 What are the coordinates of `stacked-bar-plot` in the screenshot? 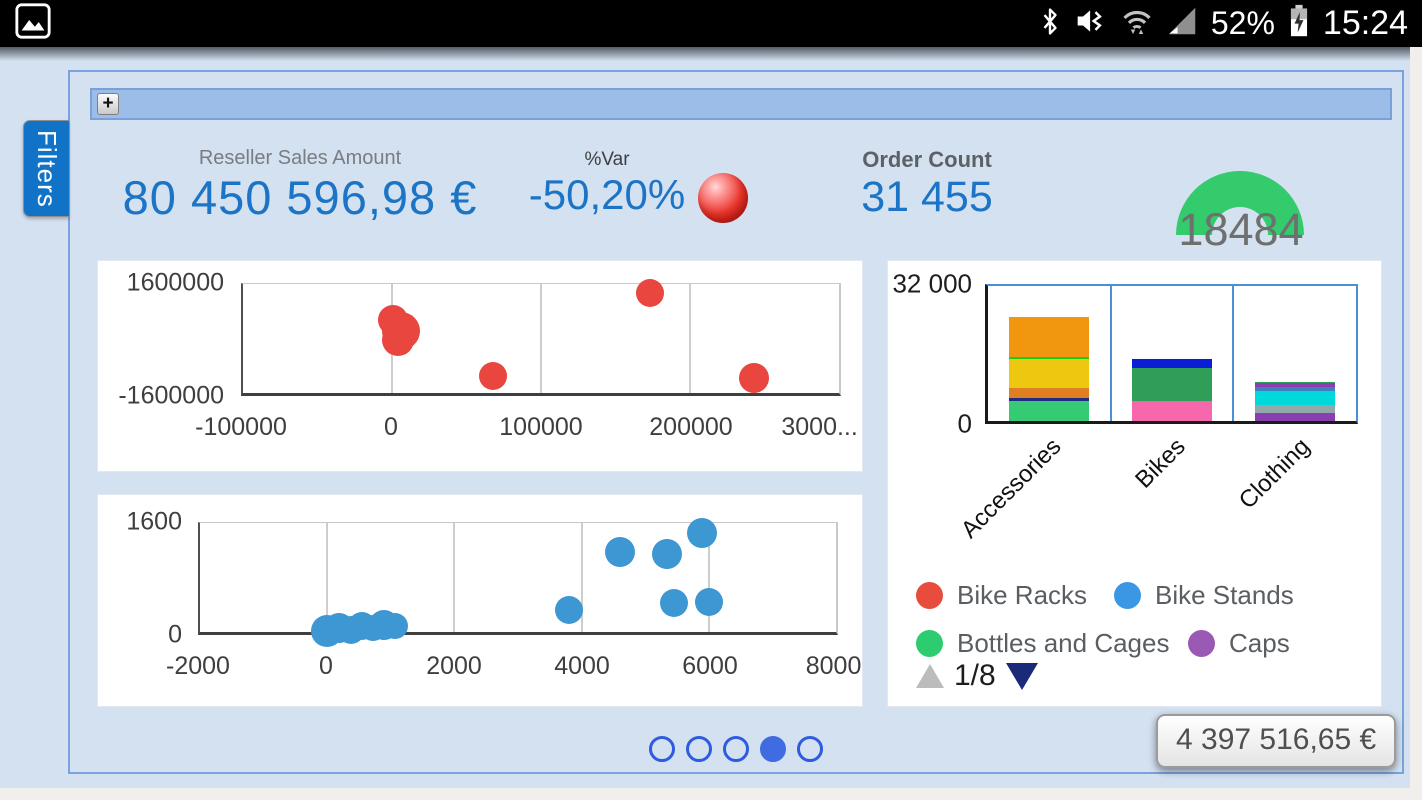 It's located at (1171, 354).